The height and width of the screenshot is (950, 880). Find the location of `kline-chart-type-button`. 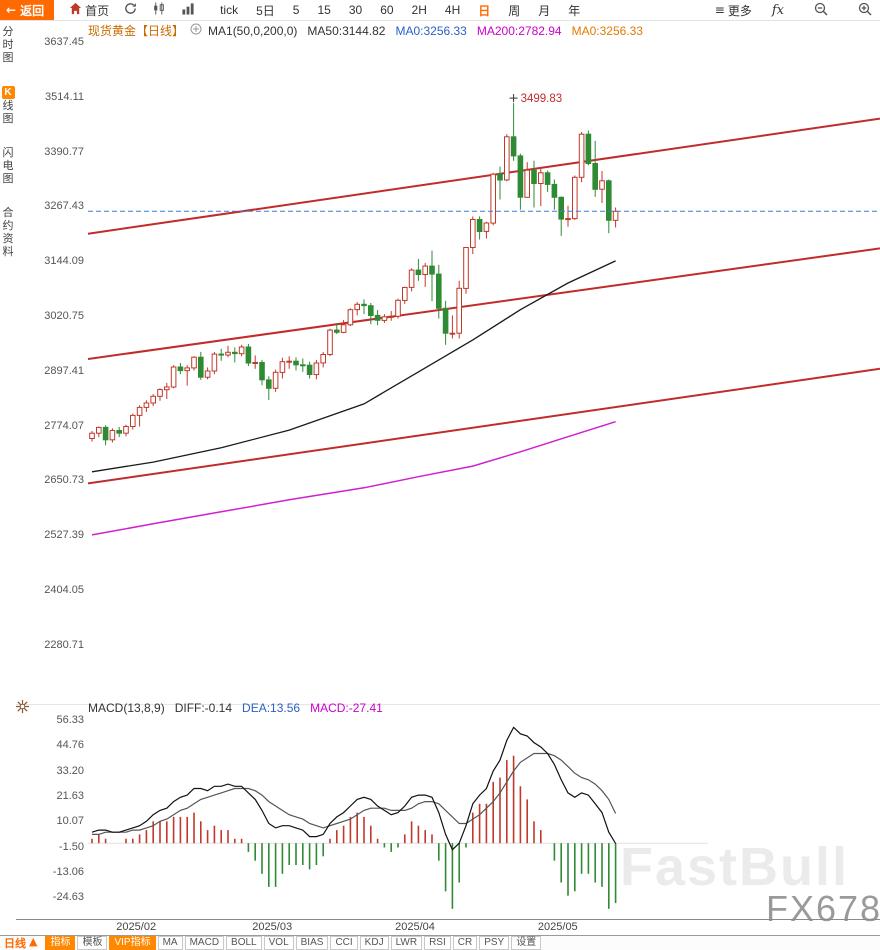

kline-chart-type-button is located at coordinates (159, 10).